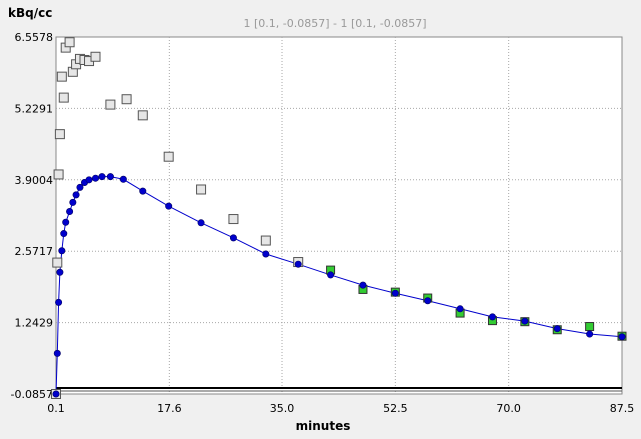 The image size is (641, 439). Describe the element at coordinates (169, 408) in the screenshot. I see `x-tick-label: 17.6` at that location.